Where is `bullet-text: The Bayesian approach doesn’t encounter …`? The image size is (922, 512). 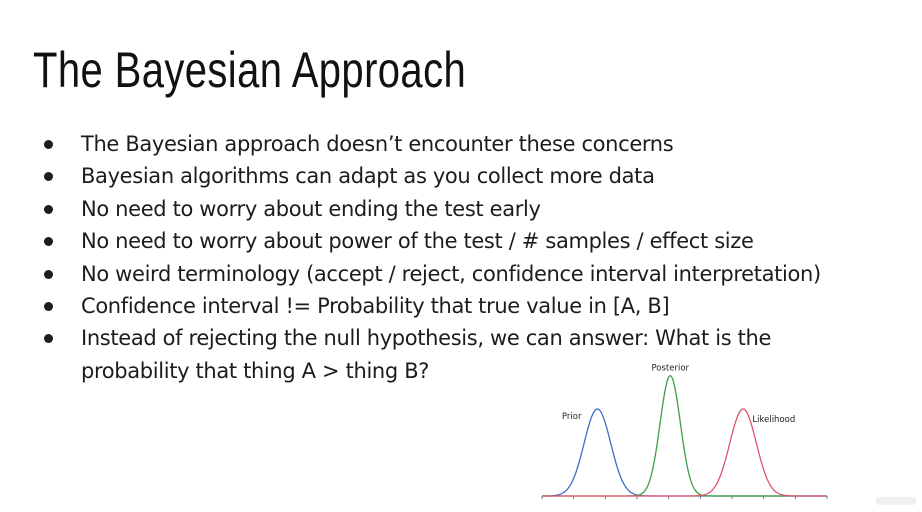 bullet-text: The Bayesian approach doesn’t encounter … is located at coordinates (377, 144).